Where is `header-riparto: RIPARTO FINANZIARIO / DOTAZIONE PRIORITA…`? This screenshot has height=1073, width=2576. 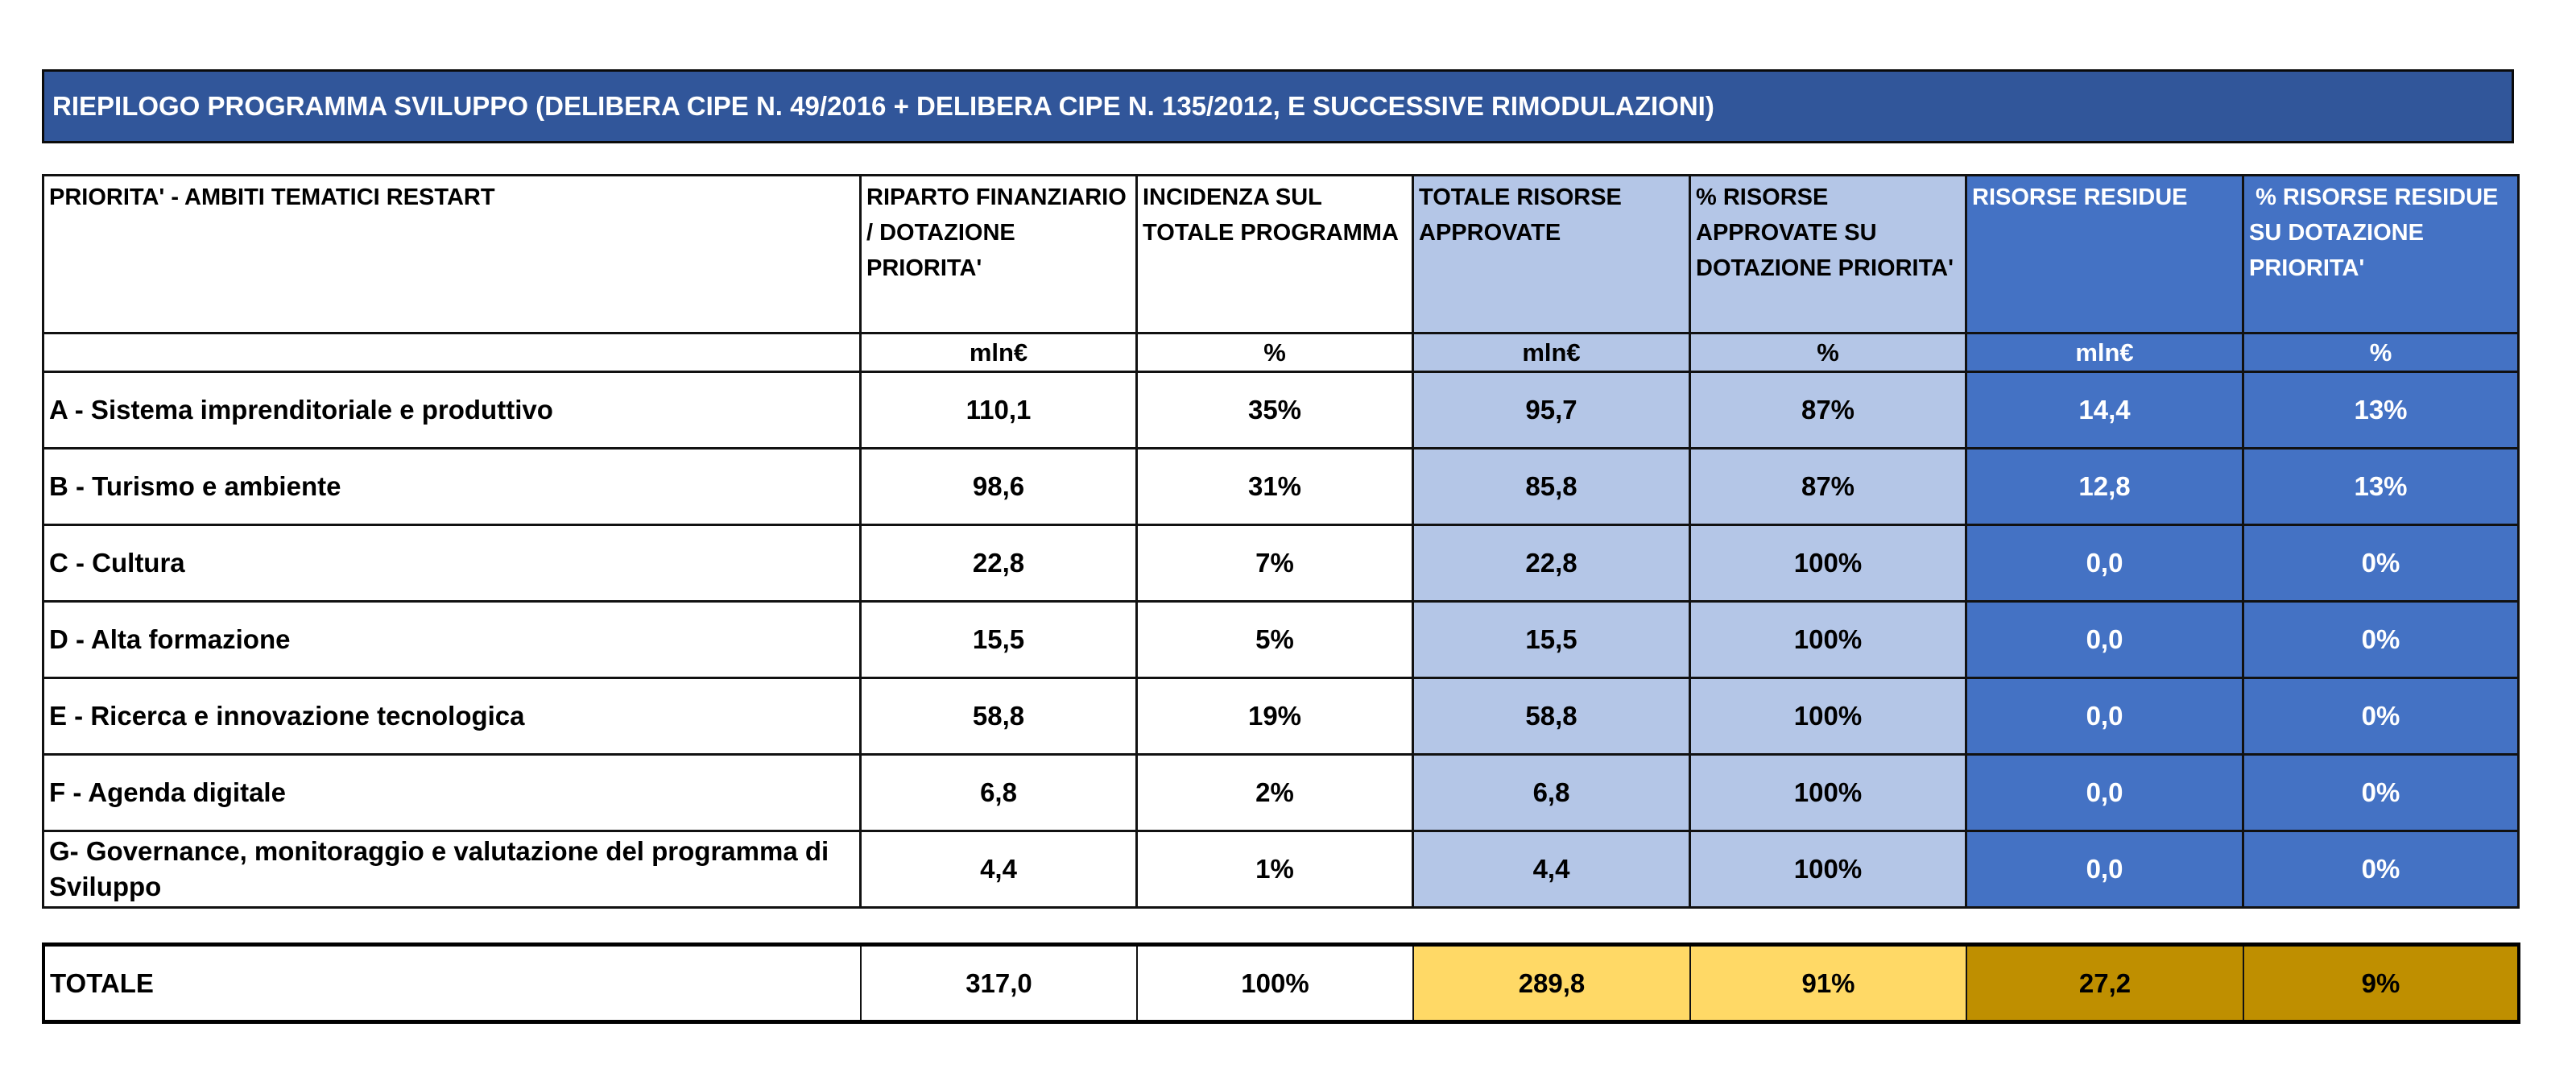 header-riparto: RIPARTO FINANZIARIO / DOTAZIONE PRIORITA… is located at coordinates (998, 254).